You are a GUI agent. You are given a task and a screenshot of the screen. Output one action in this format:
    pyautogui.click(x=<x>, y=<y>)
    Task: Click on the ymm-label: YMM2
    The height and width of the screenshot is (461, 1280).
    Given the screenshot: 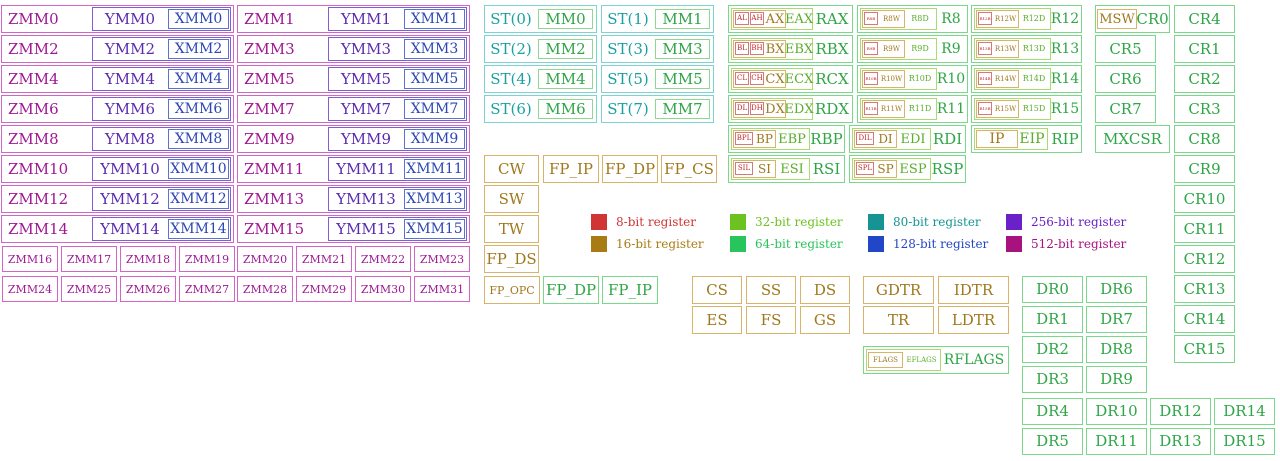 What is the action you would take?
    pyautogui.click(x=130, y=48)
    